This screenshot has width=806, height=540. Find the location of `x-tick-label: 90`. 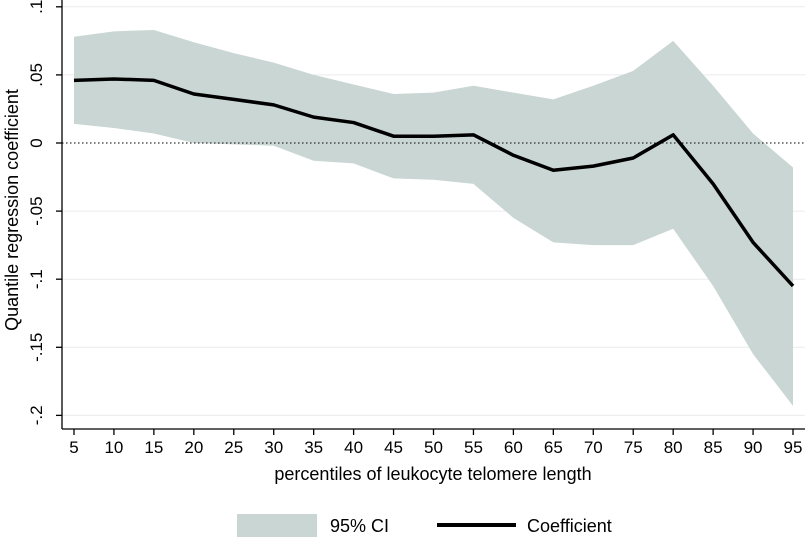

x-tick-label: 90 is located at coordinates (753, 447).